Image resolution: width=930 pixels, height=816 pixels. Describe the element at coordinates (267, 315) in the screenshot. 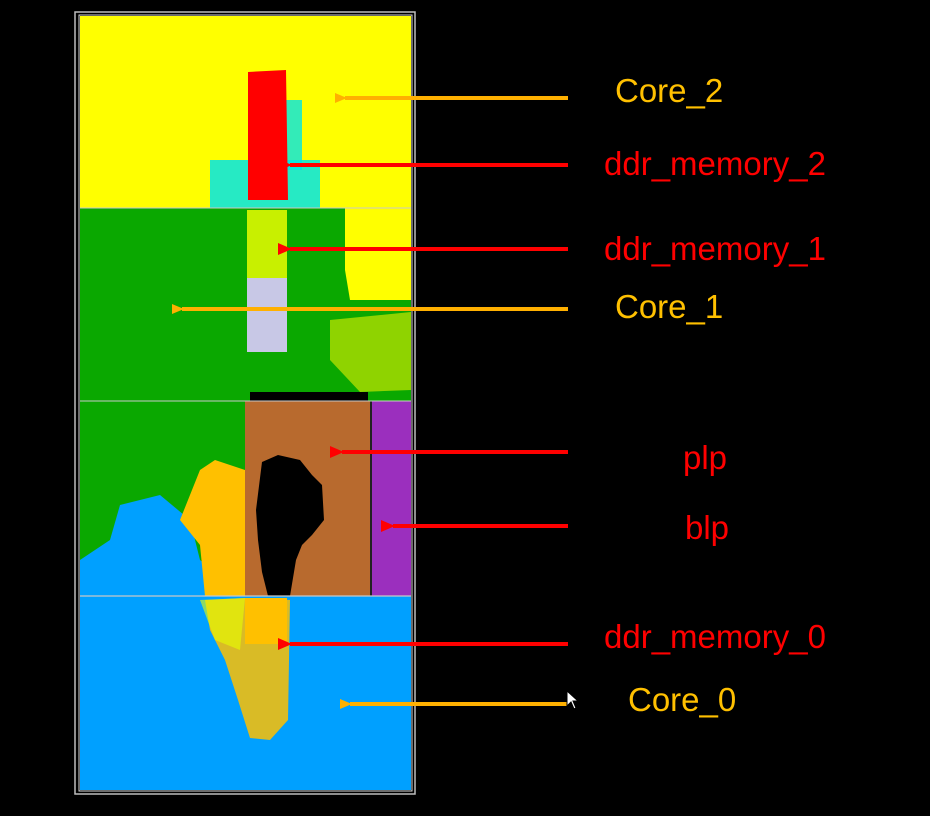

I see `ddr-memory-1-bottom` at that location.